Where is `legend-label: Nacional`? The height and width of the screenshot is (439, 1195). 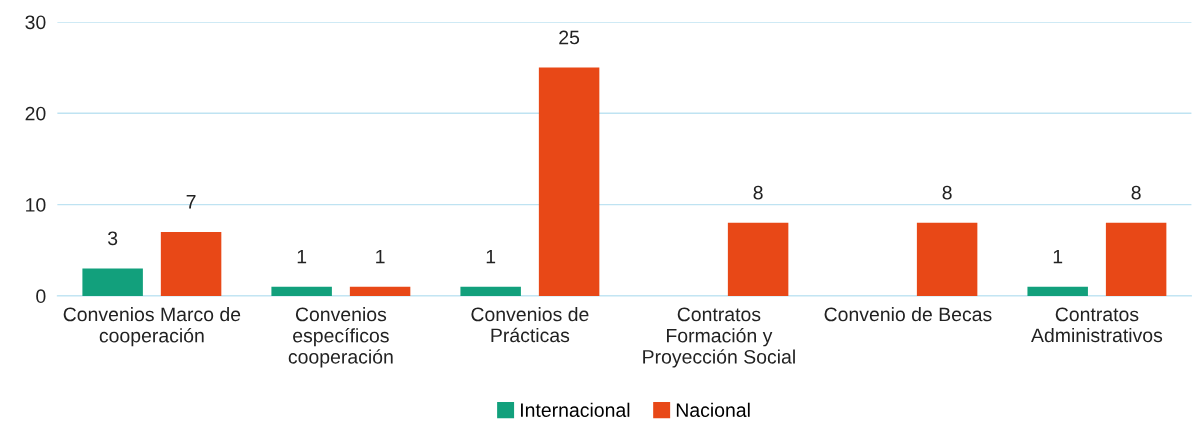
legend-label: Nacional is located at coordinates (713, 409).